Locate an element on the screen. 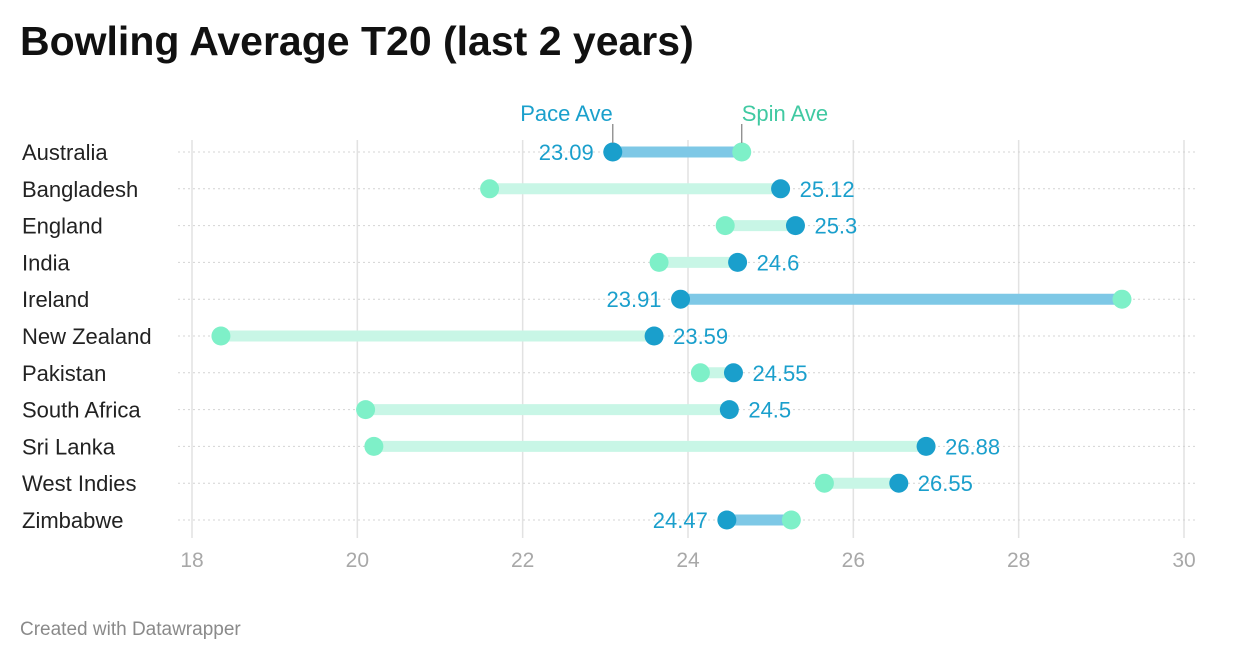 This screenshot has height=666, width=1240. x-tick-label: 26 is located at coordinates (853, 560).